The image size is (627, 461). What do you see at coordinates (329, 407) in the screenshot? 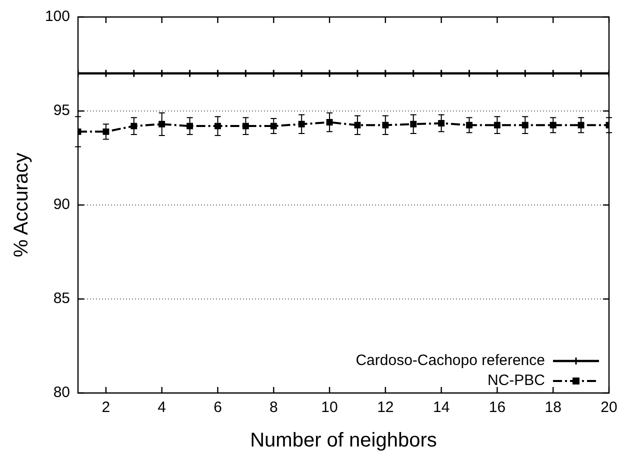
I see `x-tick-label: 10` at bounding box center [329, 407].